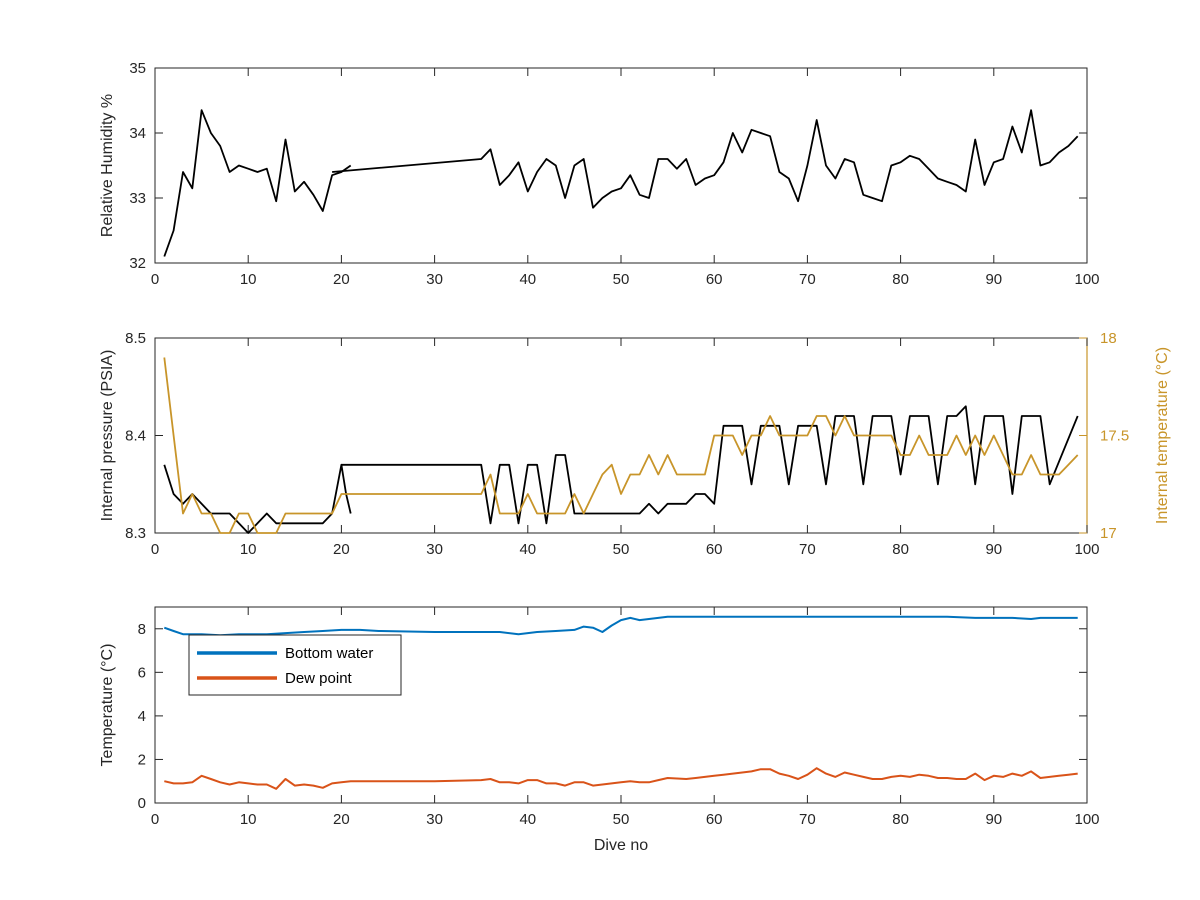 This screenshot has width=1200, height=900. Describe the element at coordinates (319, 678) in the screenshot. I see `legend-label: Dew point` at that location.